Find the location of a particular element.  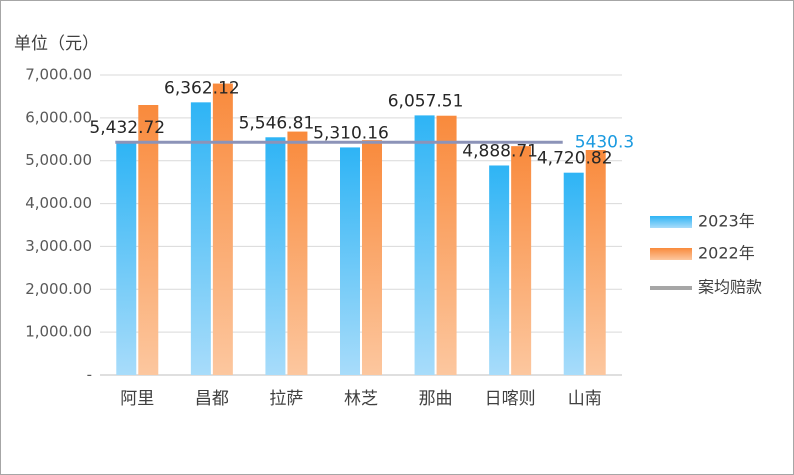

y-axis-label: 单位（元） is located at coordinates (56, 44).